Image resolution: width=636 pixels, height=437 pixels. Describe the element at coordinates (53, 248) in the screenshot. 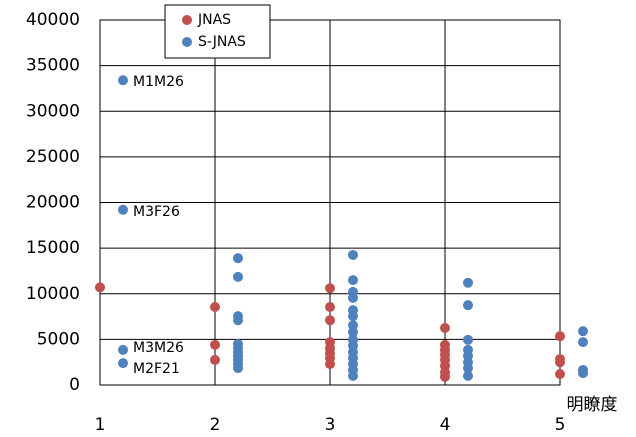

I see `y-tick-label: 15000` at that location.